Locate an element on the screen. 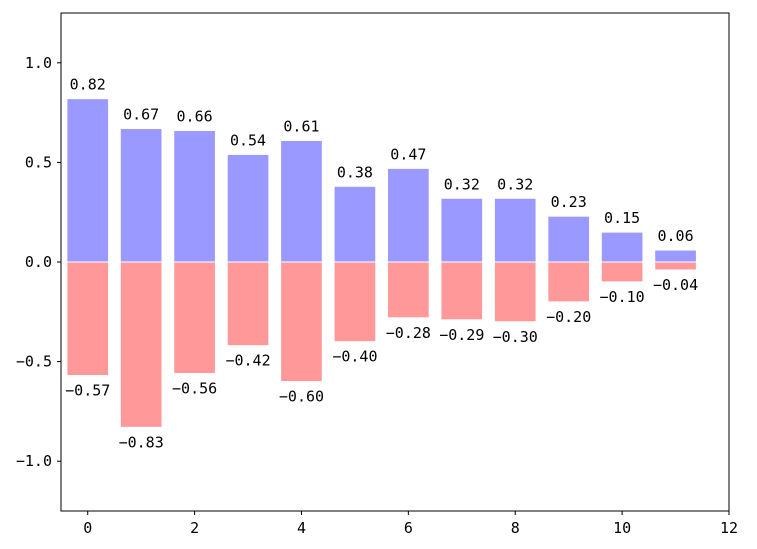 Image resolution: width=757 pixels, height=549 pixels. bar-value-label: −0.56 is located at coordinates (194, 389).